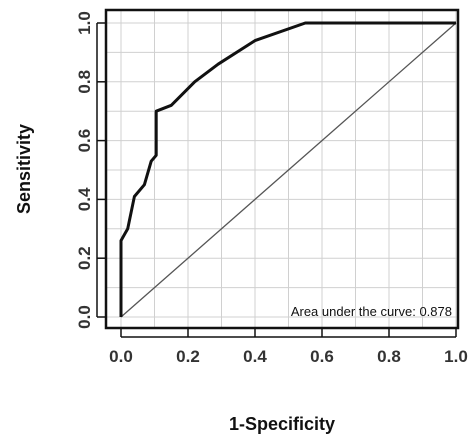 The width and height of the screenshot is (474, 444). What do you see at coordinates (84, 199) in the screenshot?
I see `y-tick-label: 0.4` at bounding box center [84, 199].